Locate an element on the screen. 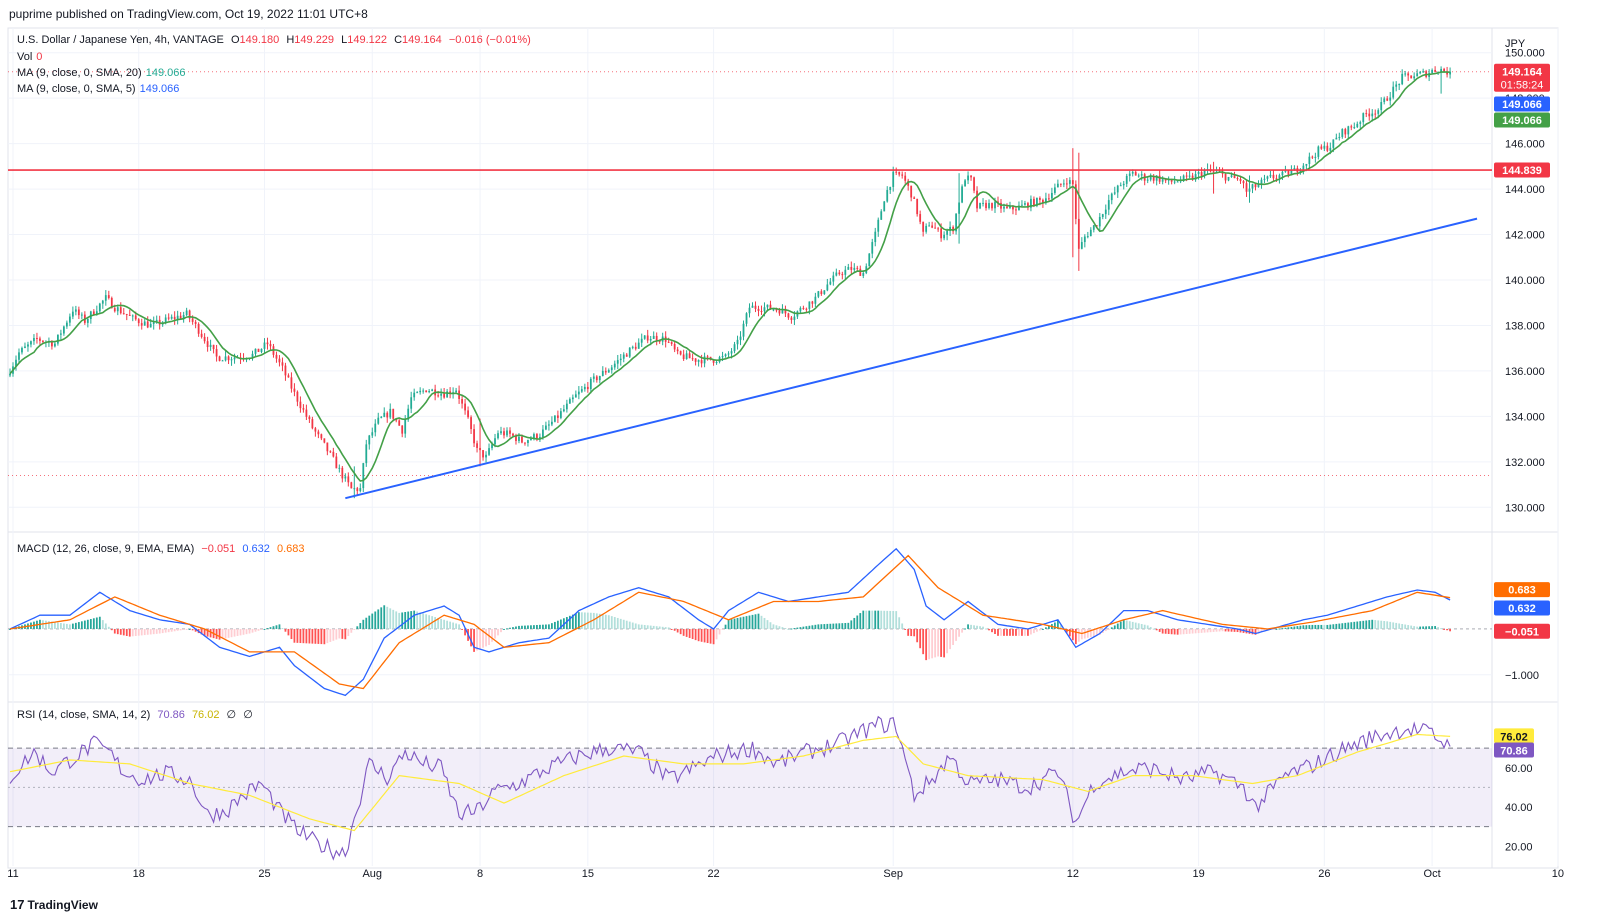  last-price-tag: 149.164 is located at coordinates (1522, 73).